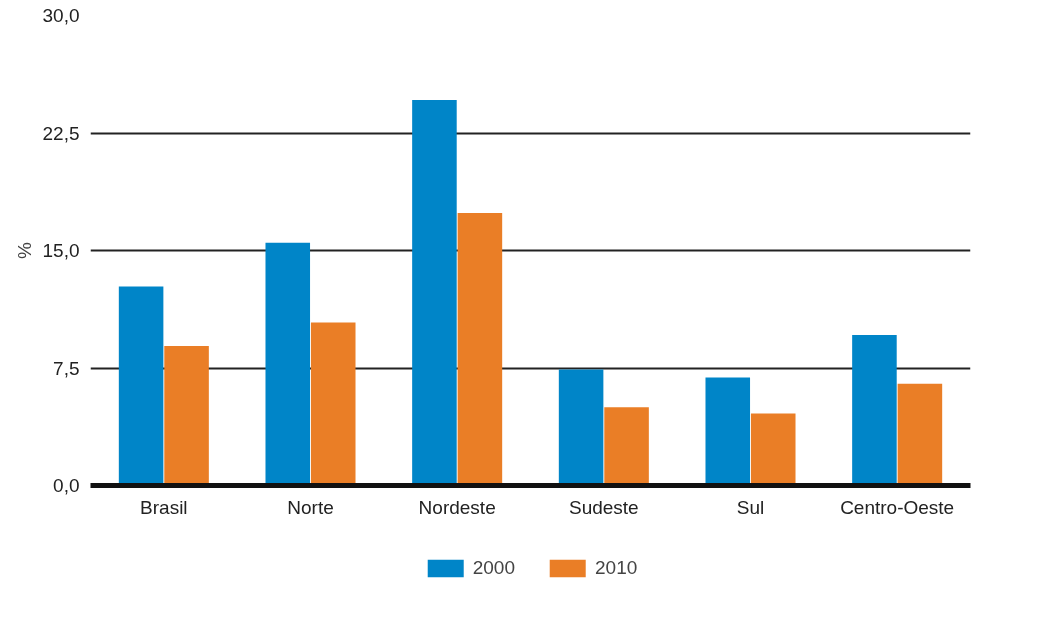 This screenshot has height=630, width=1040. What do you see at coordinates (61, 15) in the screenshot?
I see `y-tick-label: 30,0` at bounding box center [61, 15].